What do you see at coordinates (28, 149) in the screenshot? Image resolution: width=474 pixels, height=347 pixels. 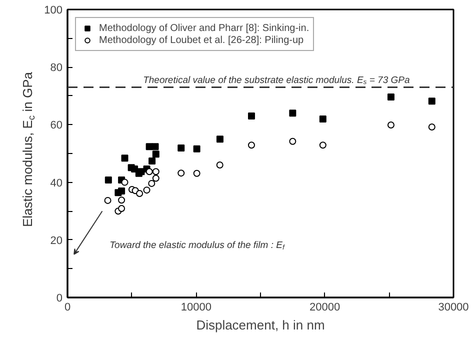 I see `y-axis-title: Elastic modulus, Ec in GPa` at bounding box center [28, 149].